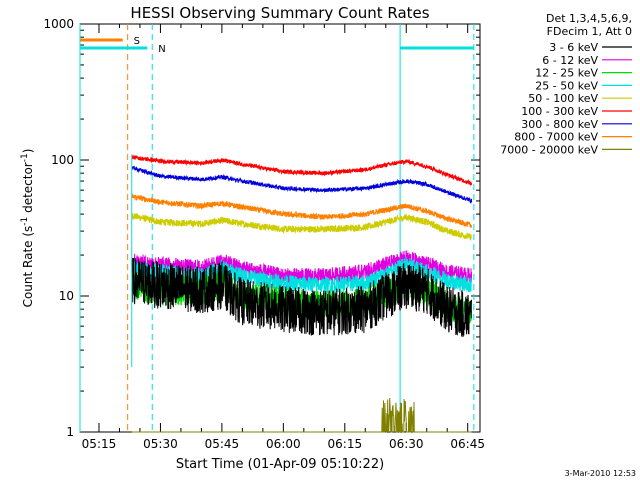 The width and height of the screenshot is (640, 480). Describe the element at coordinates (573, 47) in the screenshot. I see `legend-label: 3 - 6 keV` at that location.